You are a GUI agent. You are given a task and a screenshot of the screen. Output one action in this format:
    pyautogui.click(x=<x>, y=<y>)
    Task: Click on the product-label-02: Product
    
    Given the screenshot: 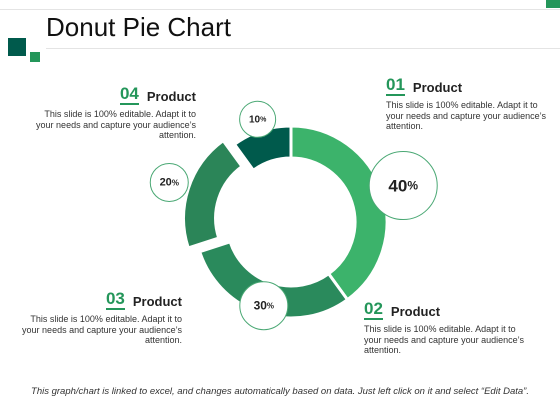 What is the action you would take?
    pyautogui.click(x=415, y=311)
    